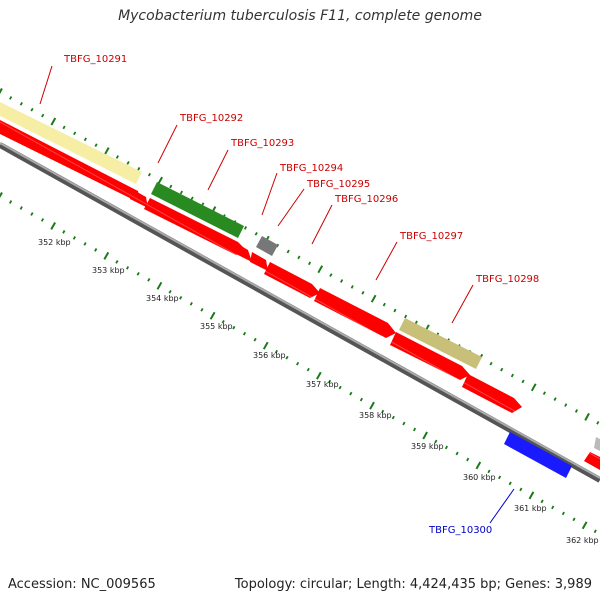 This screenshot has width=600, height=600. Describe the element at coordinates (366, 199) in the screenshot. I see `gene-label-10296: TBFG_10296` at that location.